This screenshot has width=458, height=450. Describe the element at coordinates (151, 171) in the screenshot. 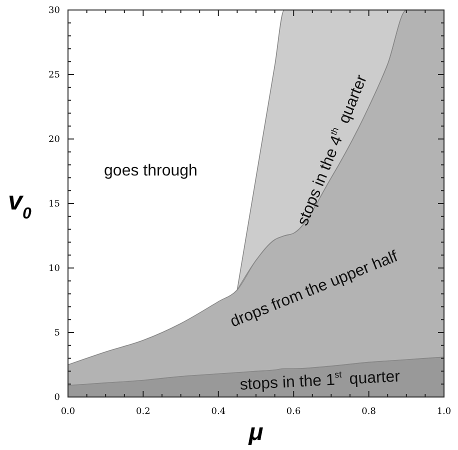

I see `annotation: goes through` at that location.